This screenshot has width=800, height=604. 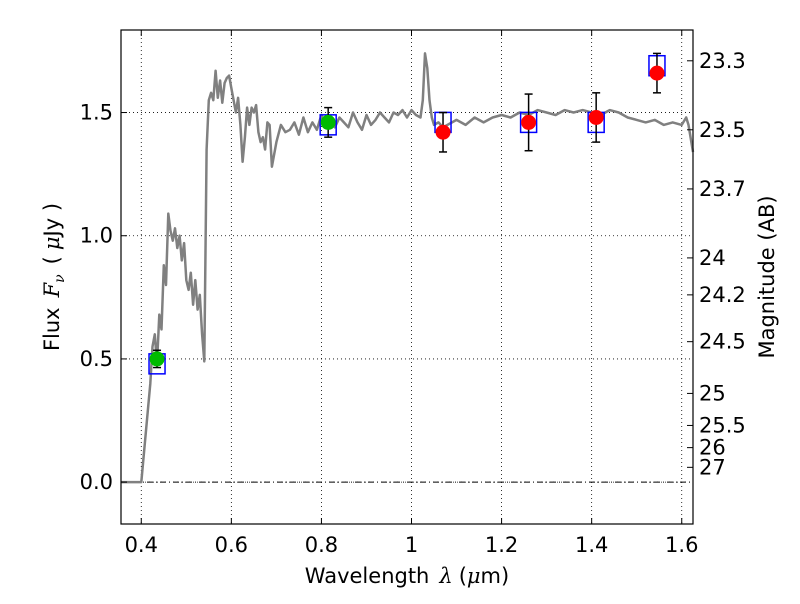 What do you see at coordinates (321, 545) in the screenshot?
I see `x-tick-label: 0.8` at bounding box center [321, 545].